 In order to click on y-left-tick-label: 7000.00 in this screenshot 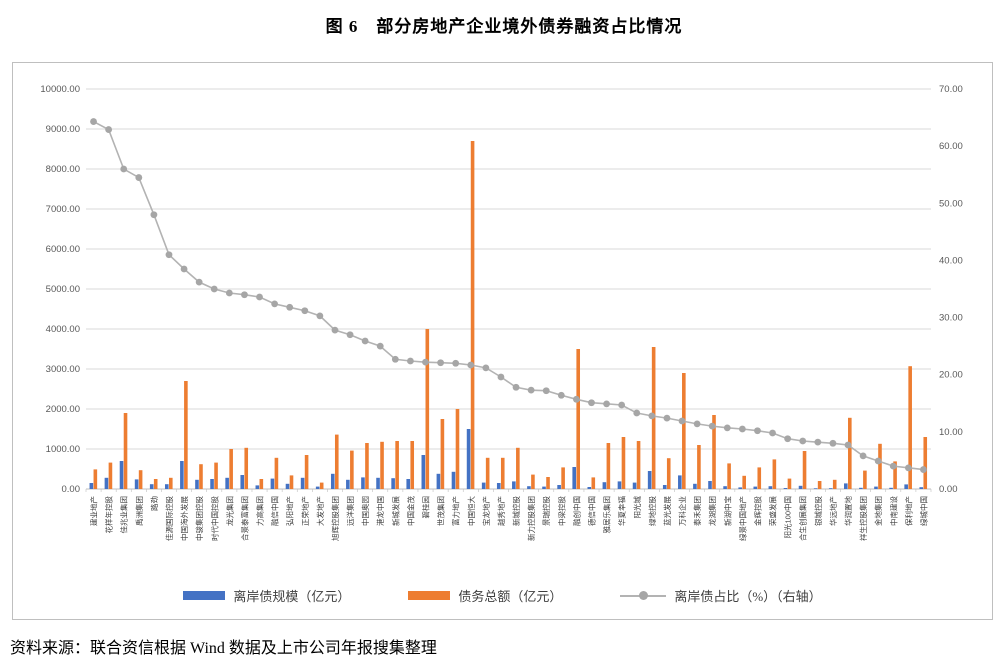, I will do `click(63, 209)`.